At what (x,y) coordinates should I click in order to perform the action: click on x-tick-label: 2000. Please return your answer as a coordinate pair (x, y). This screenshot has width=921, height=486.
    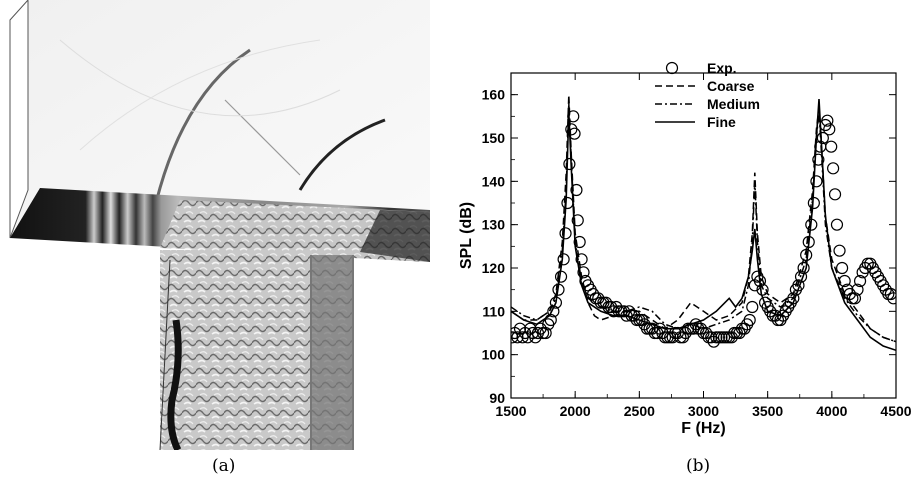
    Looking at the image, I should click on (575, 411).